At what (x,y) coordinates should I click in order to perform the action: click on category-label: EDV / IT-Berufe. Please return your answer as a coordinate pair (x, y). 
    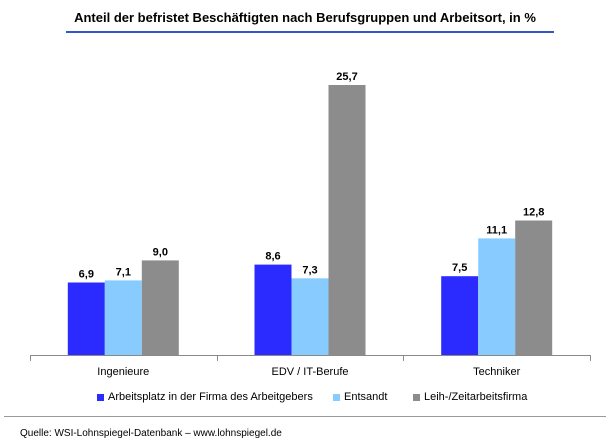
    Looking at the image, I should click on (309, 372).